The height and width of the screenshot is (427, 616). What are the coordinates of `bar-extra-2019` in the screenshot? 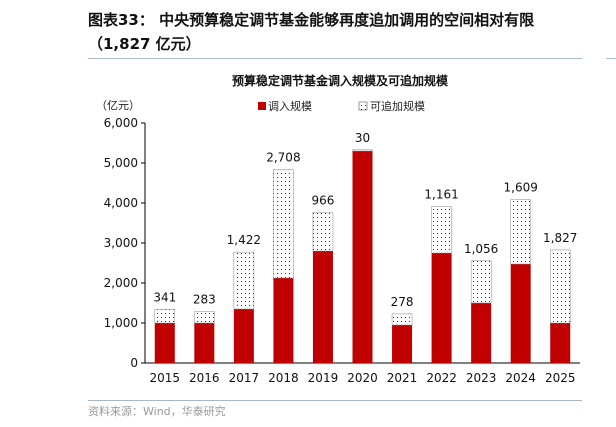 It's located at (323, 232).